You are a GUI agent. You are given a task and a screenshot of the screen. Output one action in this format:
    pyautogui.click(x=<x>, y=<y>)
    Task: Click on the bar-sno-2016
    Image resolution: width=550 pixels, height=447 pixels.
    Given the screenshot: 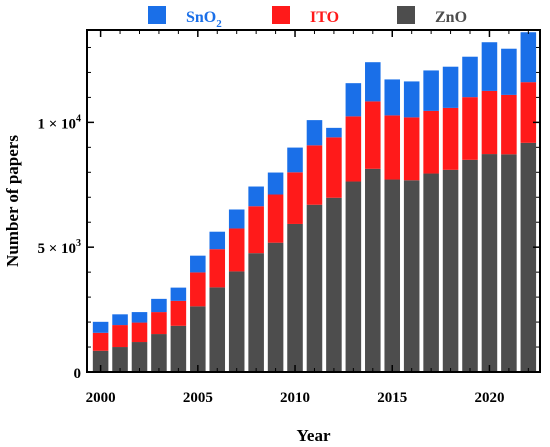 What is the action you would take?
    pyautogui.click(x=411, y=99)
    